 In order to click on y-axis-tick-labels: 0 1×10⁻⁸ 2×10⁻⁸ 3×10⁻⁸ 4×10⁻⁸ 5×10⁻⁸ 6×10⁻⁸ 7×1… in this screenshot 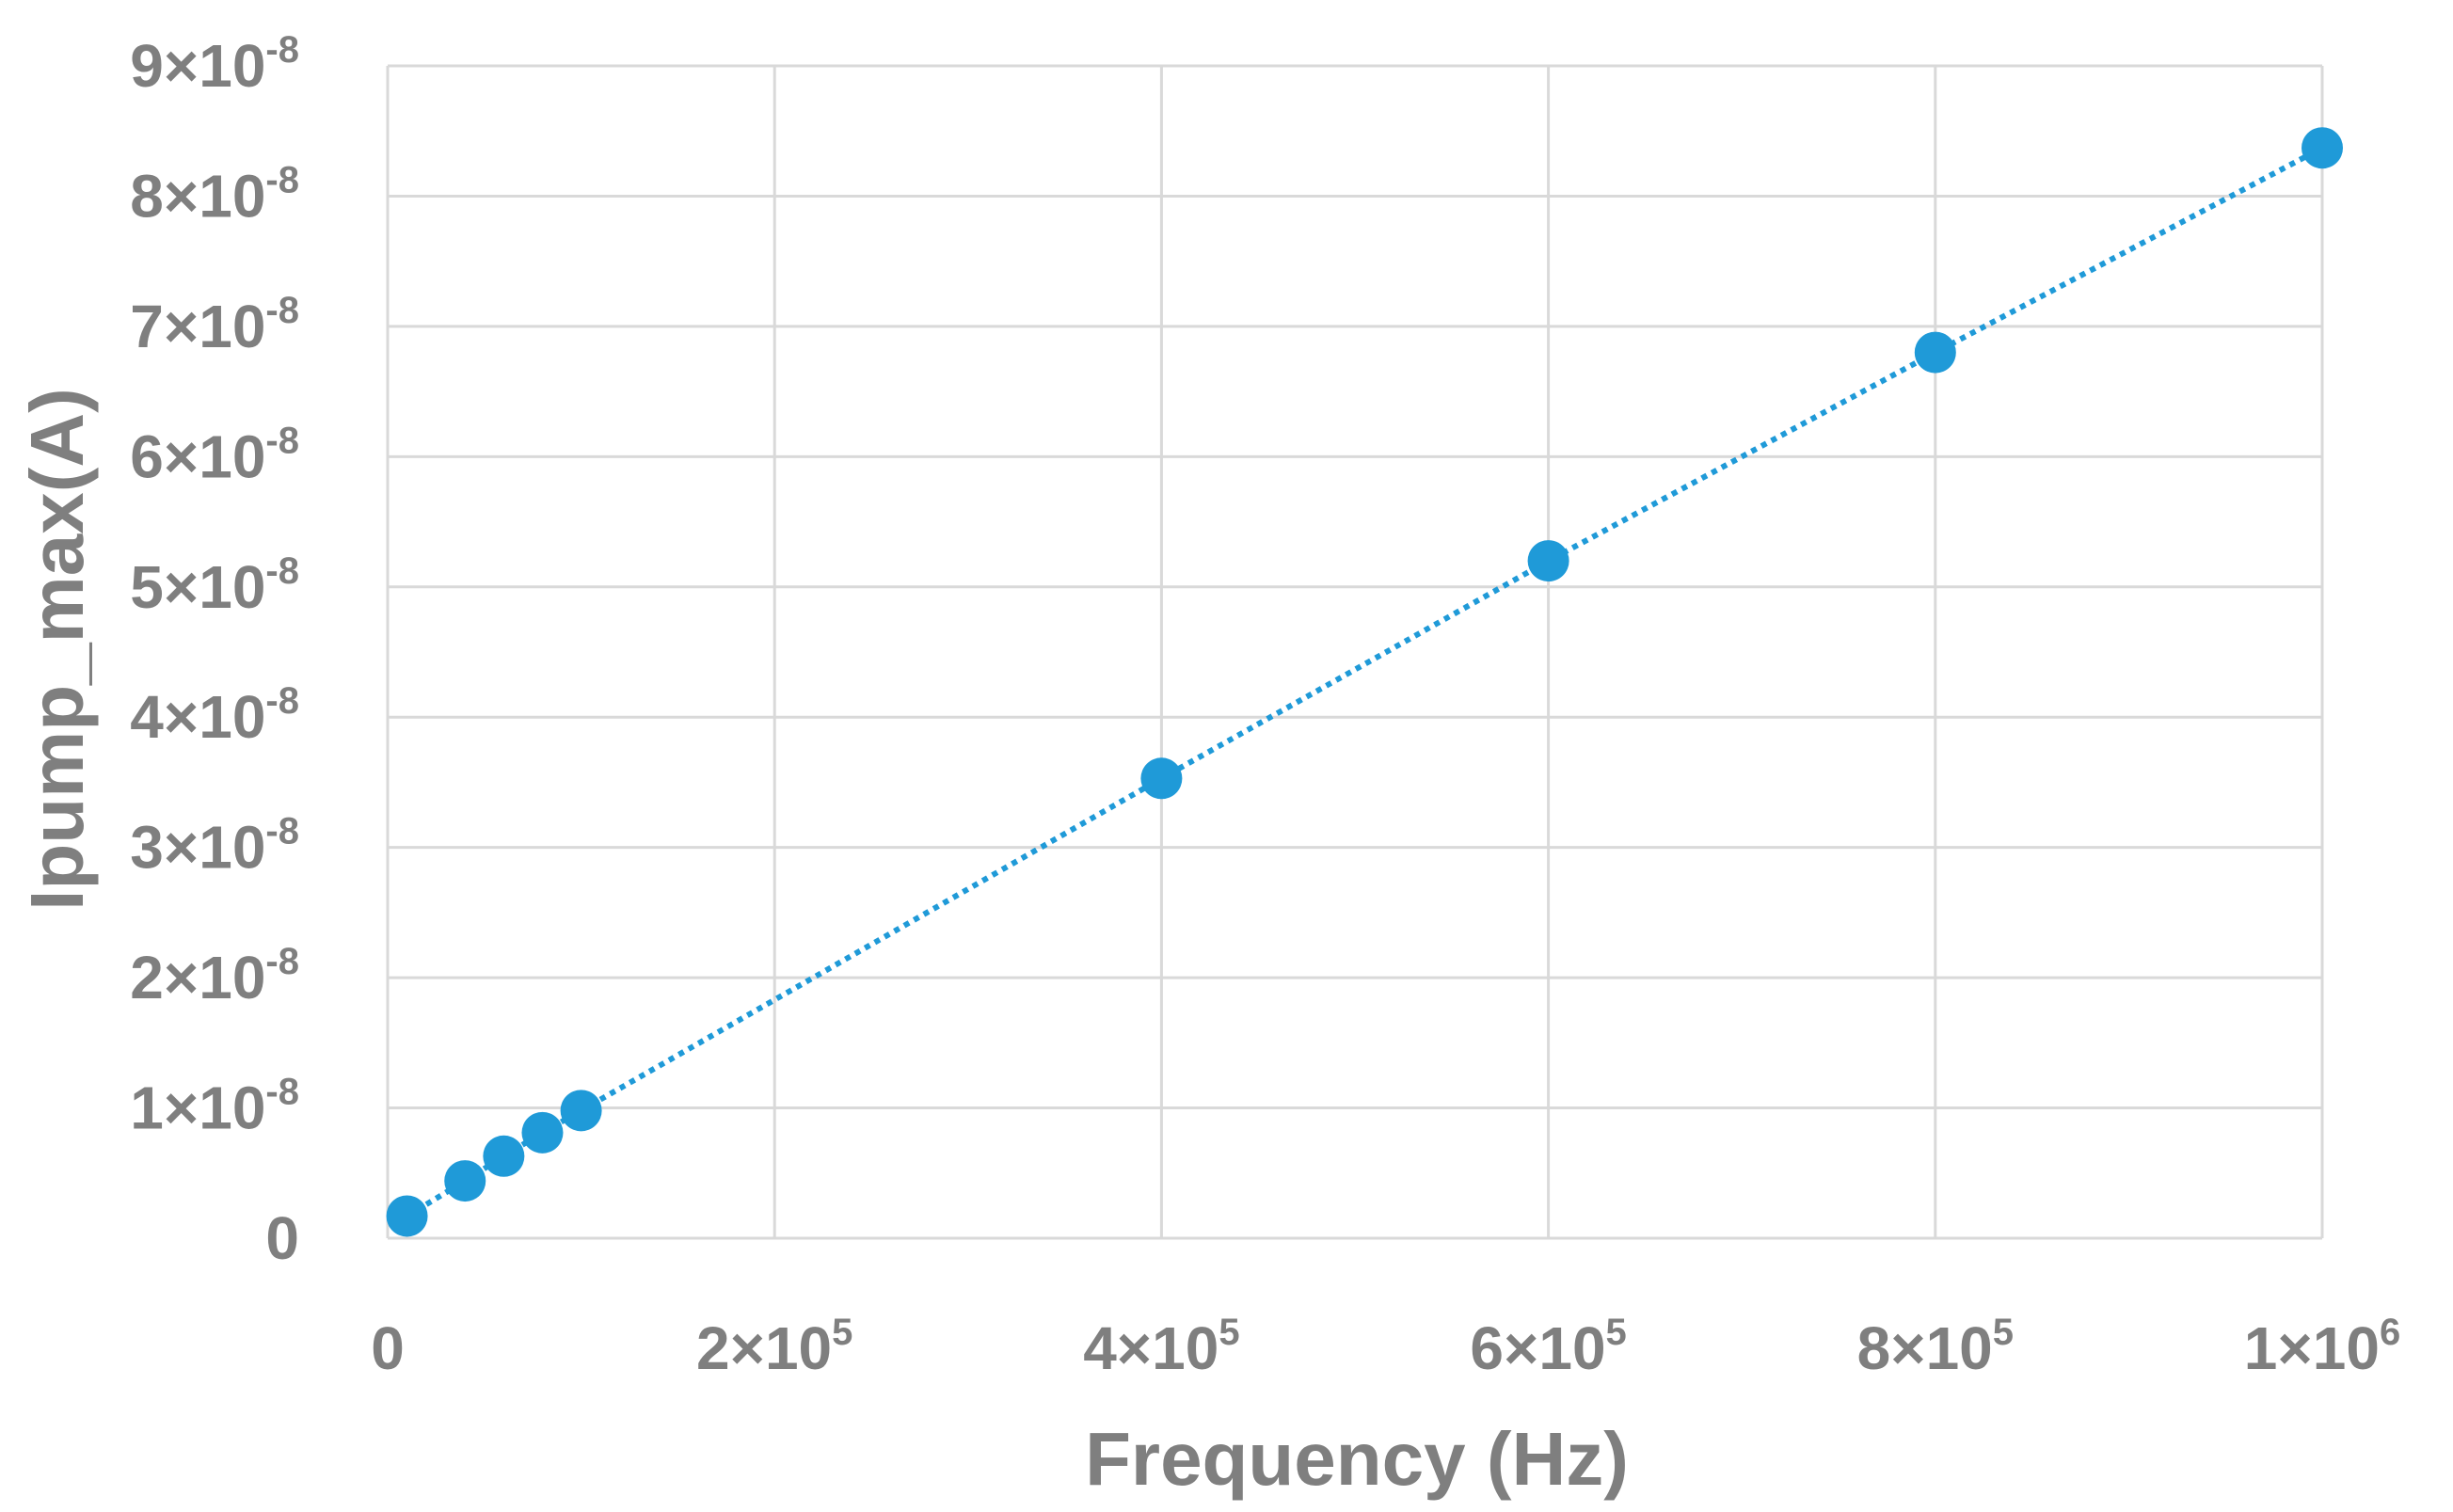, I will do `click(214, 651)`.